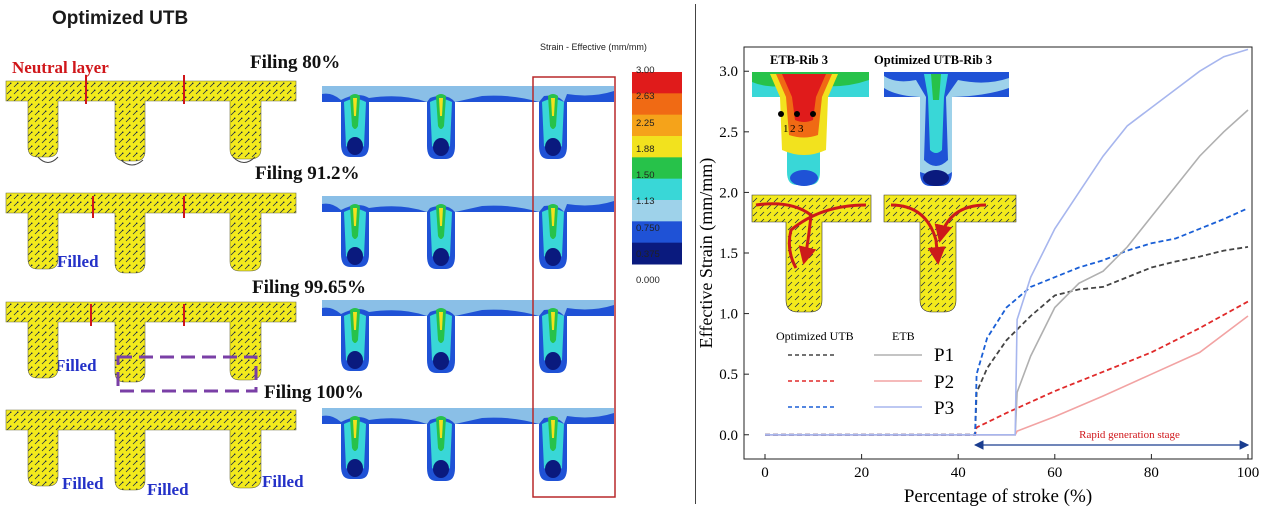 The height and width of the screenshot is (512, 1266). What do you see at coordinates (648, 254) in the screenshot?
I see `colorbar-tick-label: 0.375` at bounding box center [648, 254].